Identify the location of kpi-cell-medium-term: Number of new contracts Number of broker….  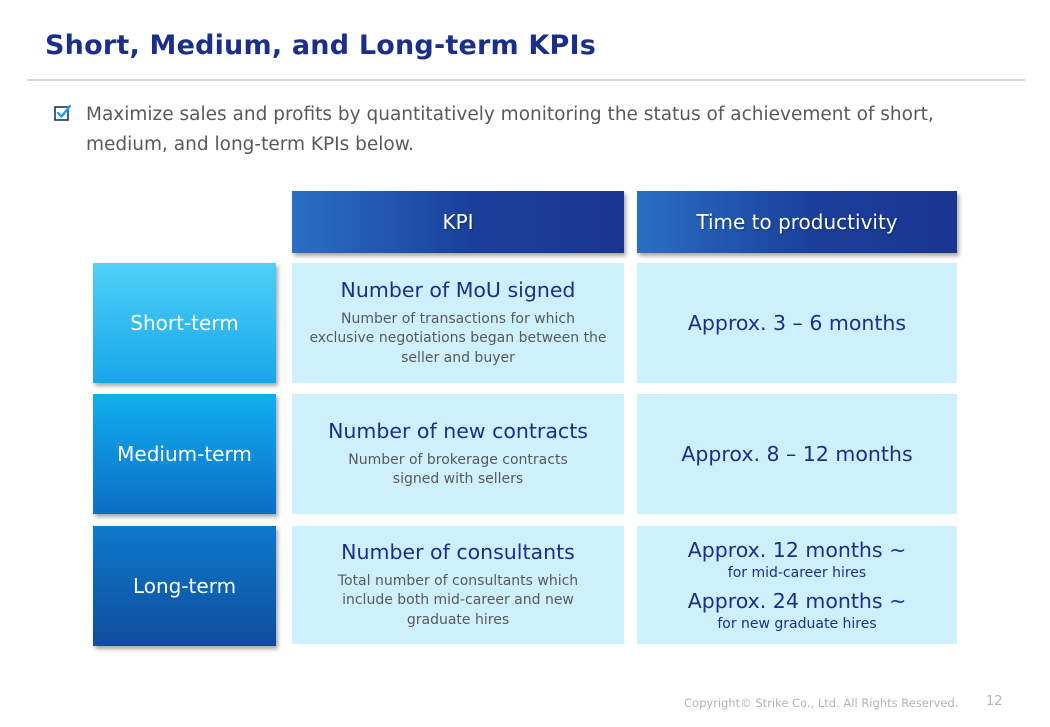
(458, 454).